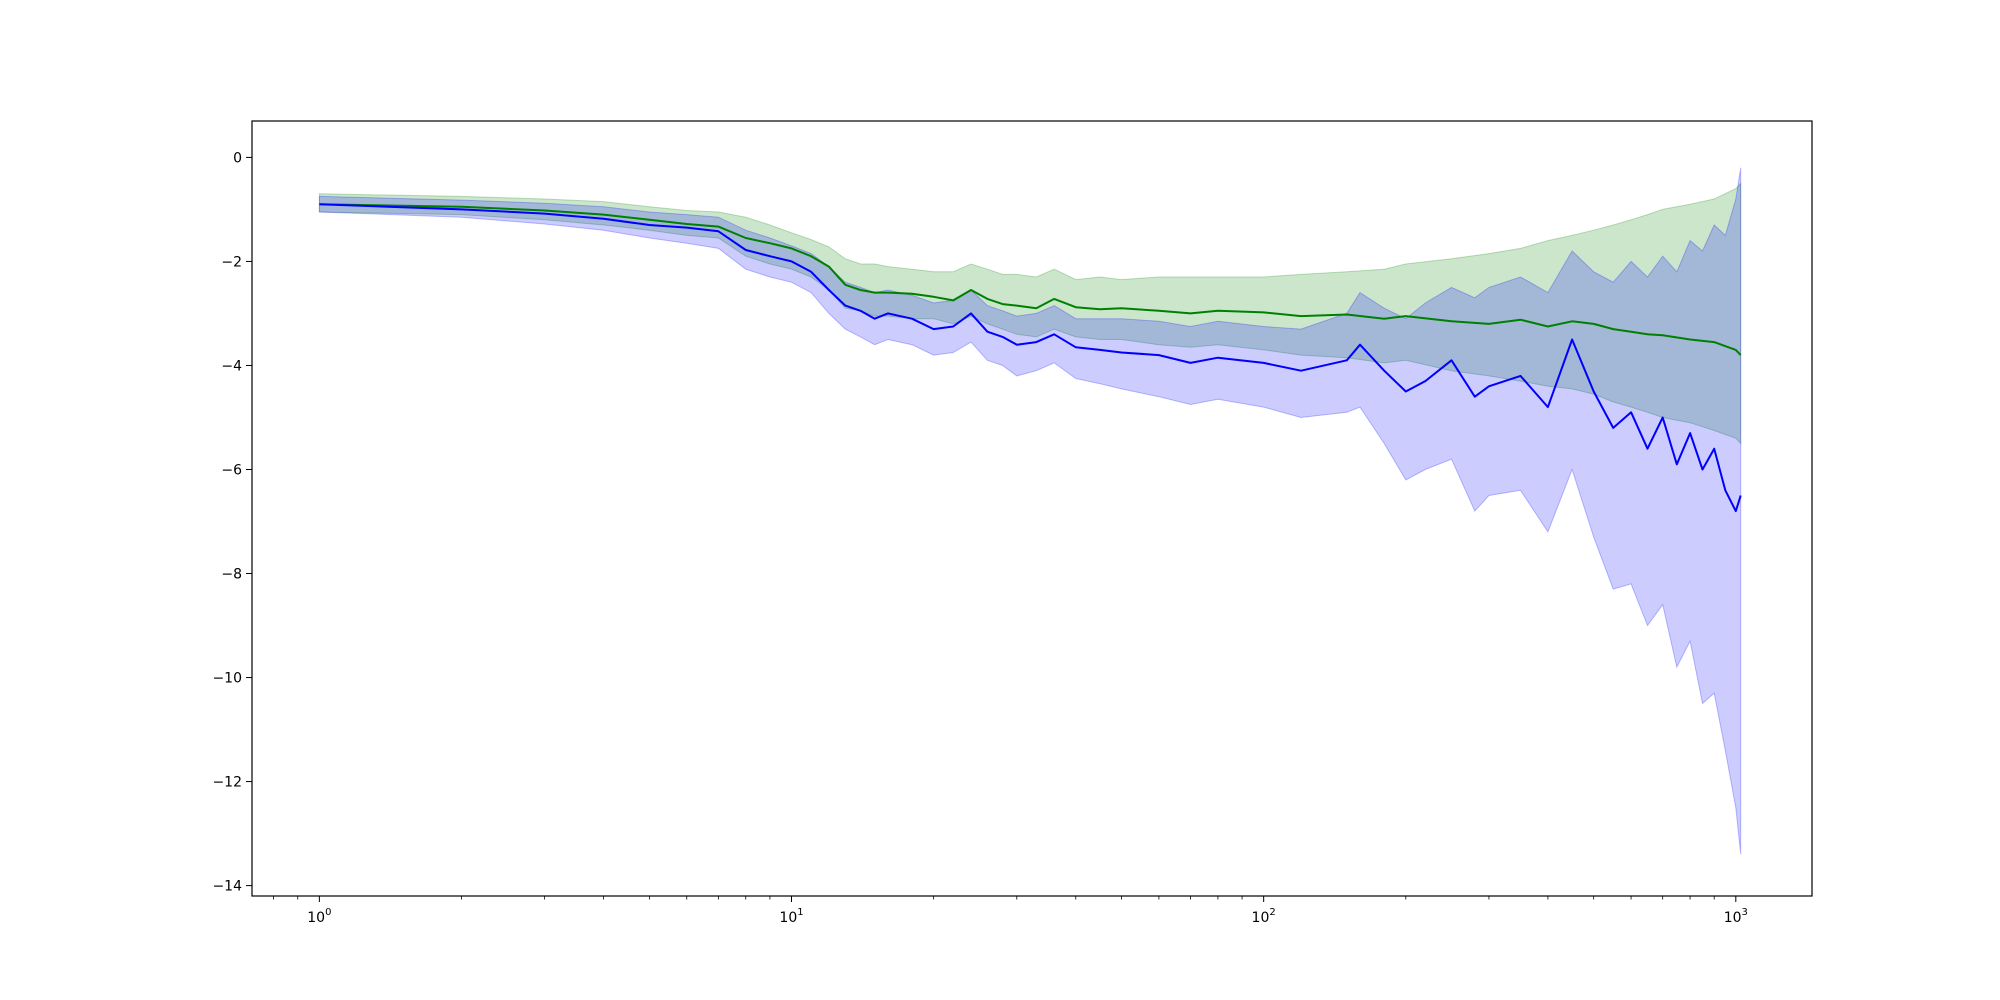 The height and width of the screenshot is (1000, 2000). Describe the element at coordinates (227, 783) in the screenshot. I see `y-tick-label: −12` at that location.